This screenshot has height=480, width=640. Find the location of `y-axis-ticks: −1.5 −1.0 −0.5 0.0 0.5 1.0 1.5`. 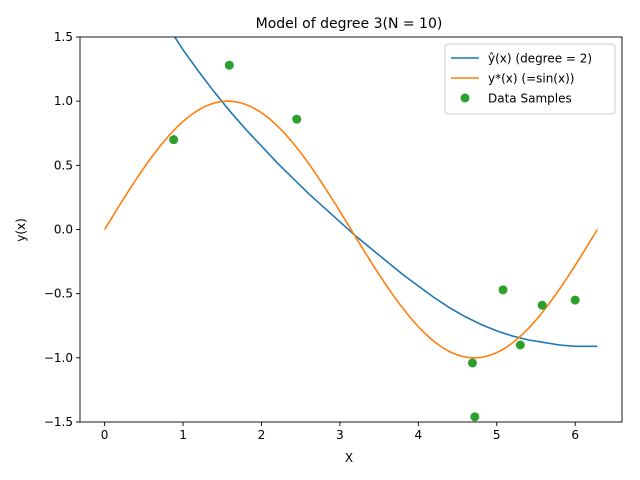

y-axis-ticks: −1.5 −1.0 −0.5 0.0 0.5 1.0 1.5 is located at coordinates (62, 229).